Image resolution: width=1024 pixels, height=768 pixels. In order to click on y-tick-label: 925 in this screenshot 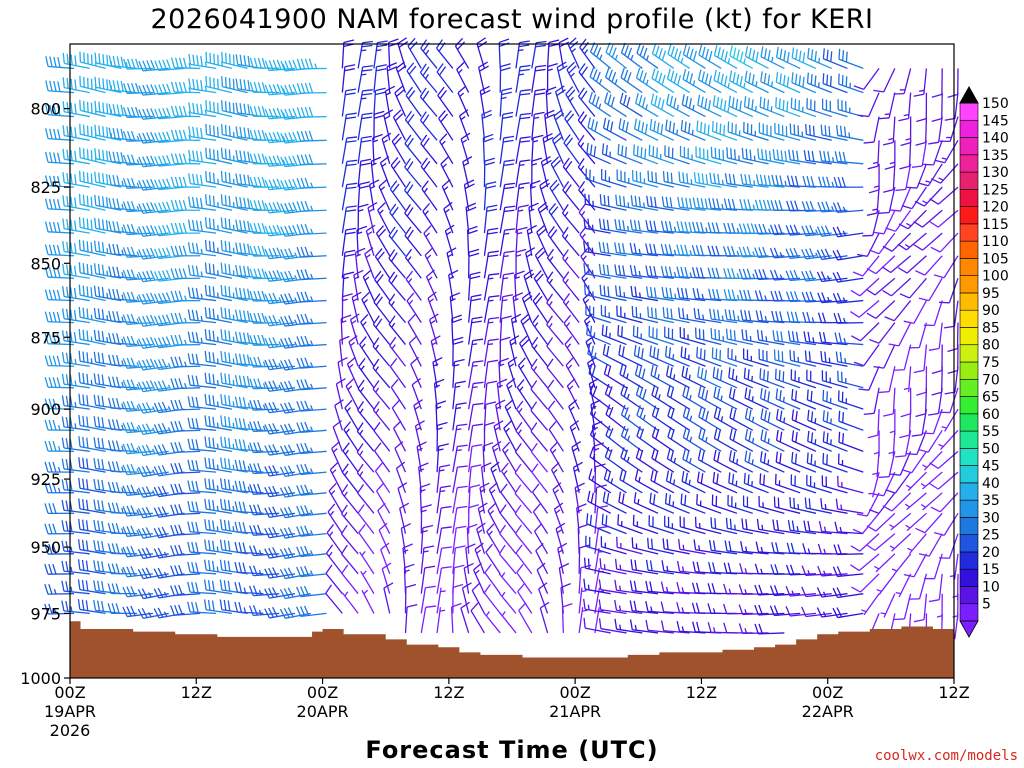, I will do `click(45, 479)`.